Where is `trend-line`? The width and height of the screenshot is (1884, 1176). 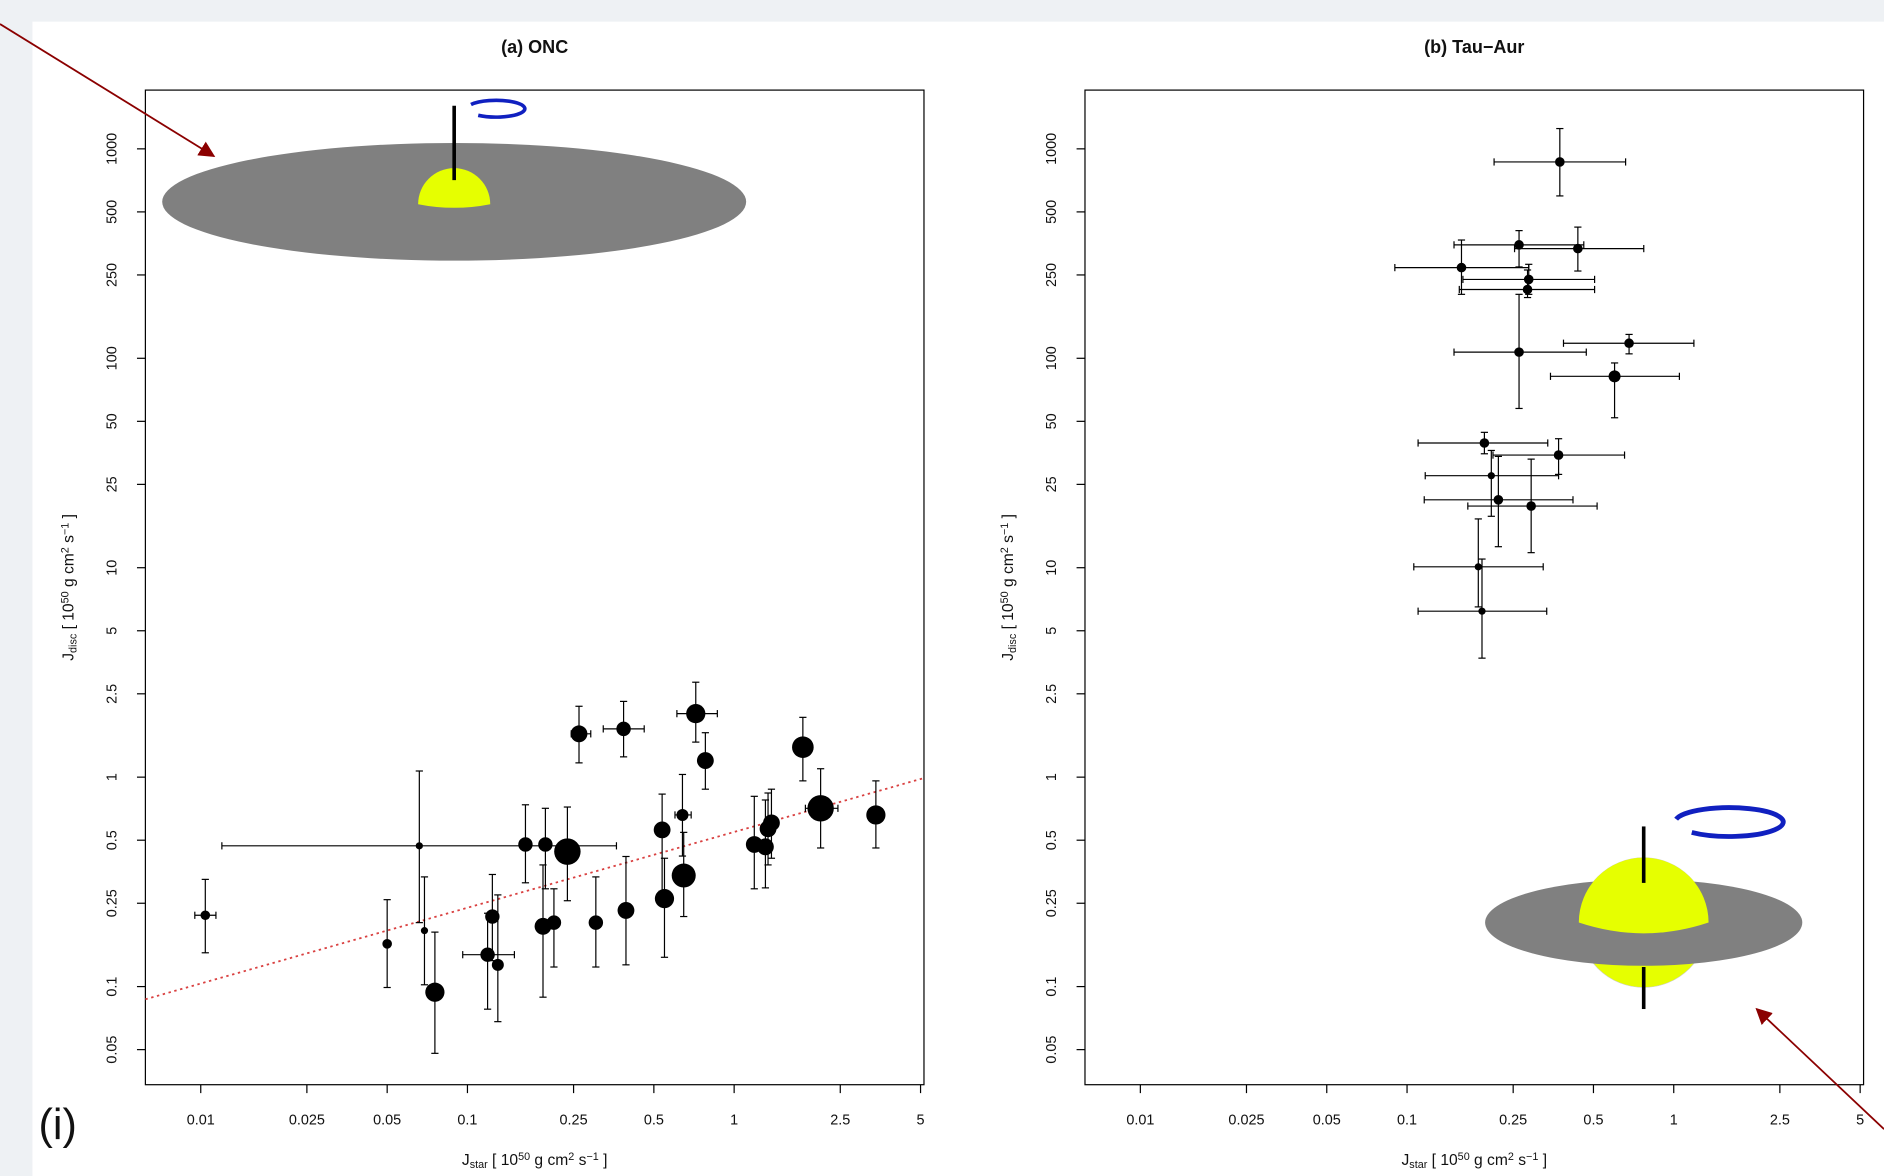
trend-line is located at coordinates (535, 889).